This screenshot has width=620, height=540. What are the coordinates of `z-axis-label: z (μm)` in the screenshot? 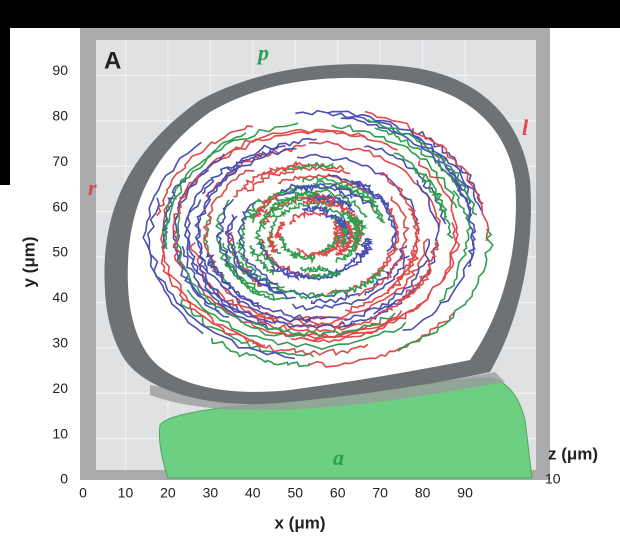 It's located at (573, 453).